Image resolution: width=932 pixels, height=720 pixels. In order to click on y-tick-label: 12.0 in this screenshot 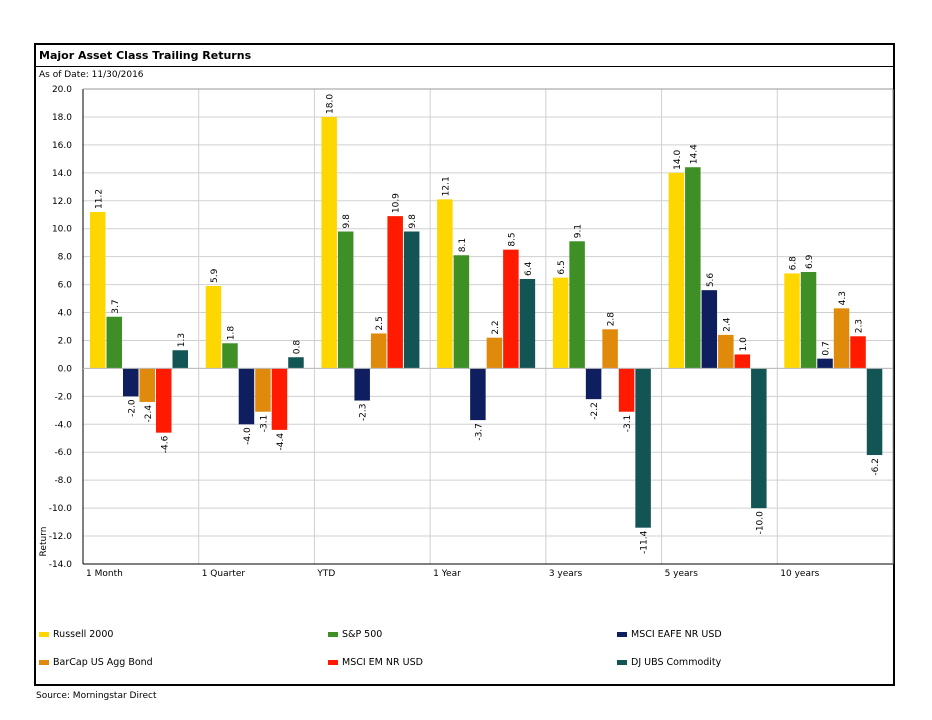, I will do `click(62, 202)`.